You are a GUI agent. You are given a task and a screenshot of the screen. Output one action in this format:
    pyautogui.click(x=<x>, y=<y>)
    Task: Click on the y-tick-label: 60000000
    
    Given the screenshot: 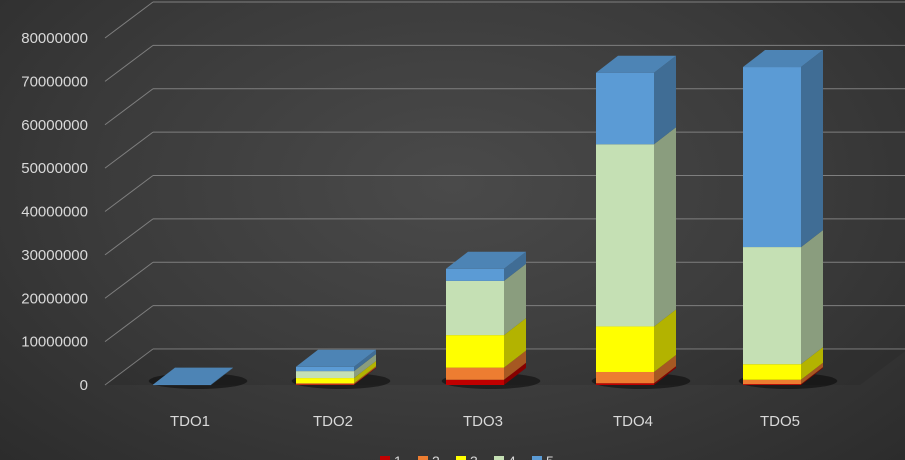 What is the action you would take?
    pyautogui.click(x=54, y=125)
    